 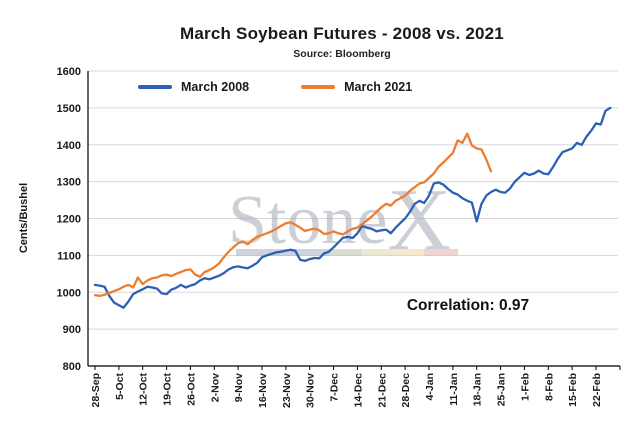 I want to click on legend-label: March 2021, so click(x=378, y=87).